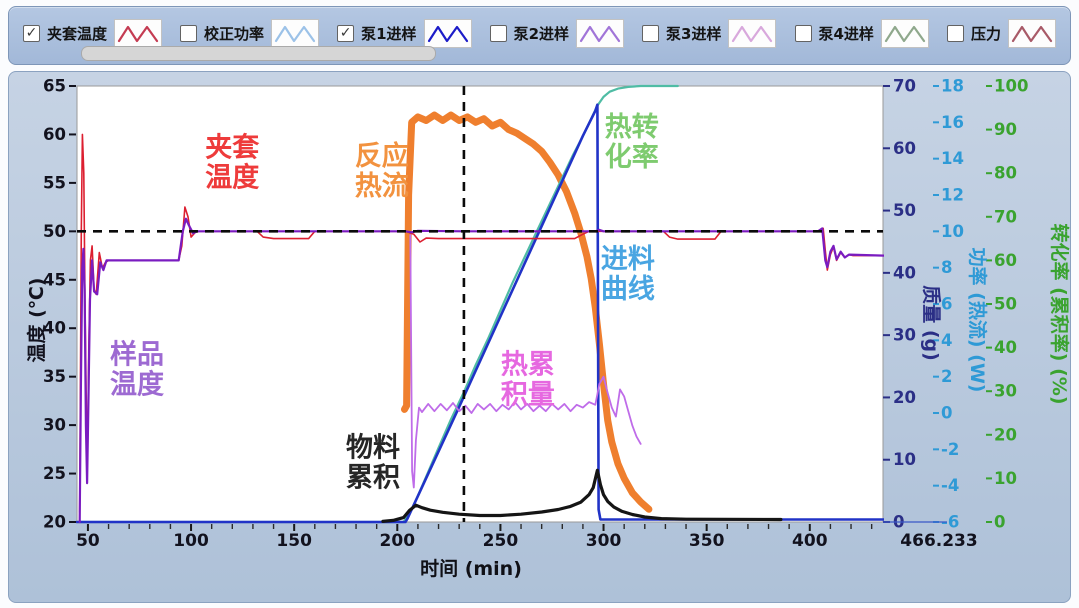 This screenshot has height=608, width=1079. What do you see at coordinates (1005, 129) in the screenshot?
I see `y-tick-label-conversion: 90` at bounding box center [1005, 129].